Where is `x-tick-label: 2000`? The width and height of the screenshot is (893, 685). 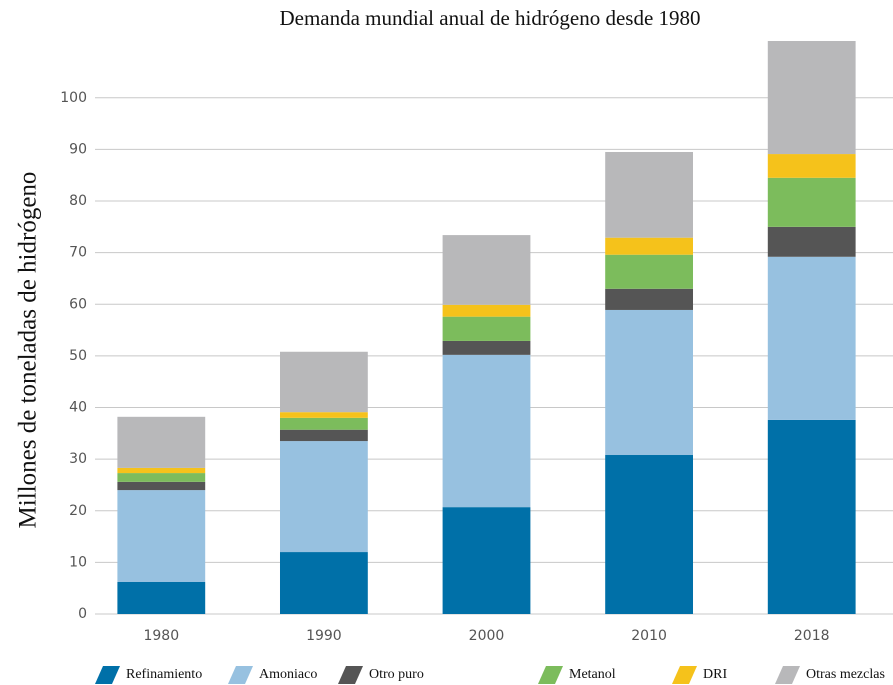
x-tick-label: 2000 is located at coordinates (487, 636).